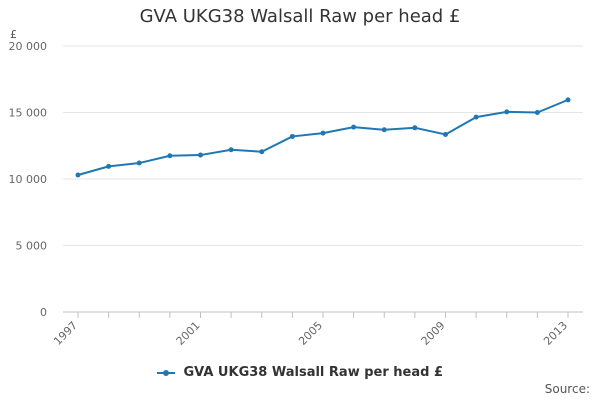 This screenshot has height=400, width=600. I want to click on chart-title: GVA UKG38 Walsall Raw per head £, so click(300, 16).